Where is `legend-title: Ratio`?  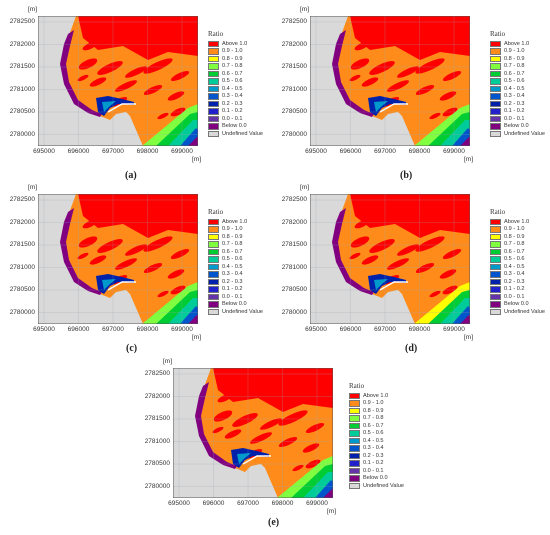
legend-title: Ratio is located at coordinates (498, 34).